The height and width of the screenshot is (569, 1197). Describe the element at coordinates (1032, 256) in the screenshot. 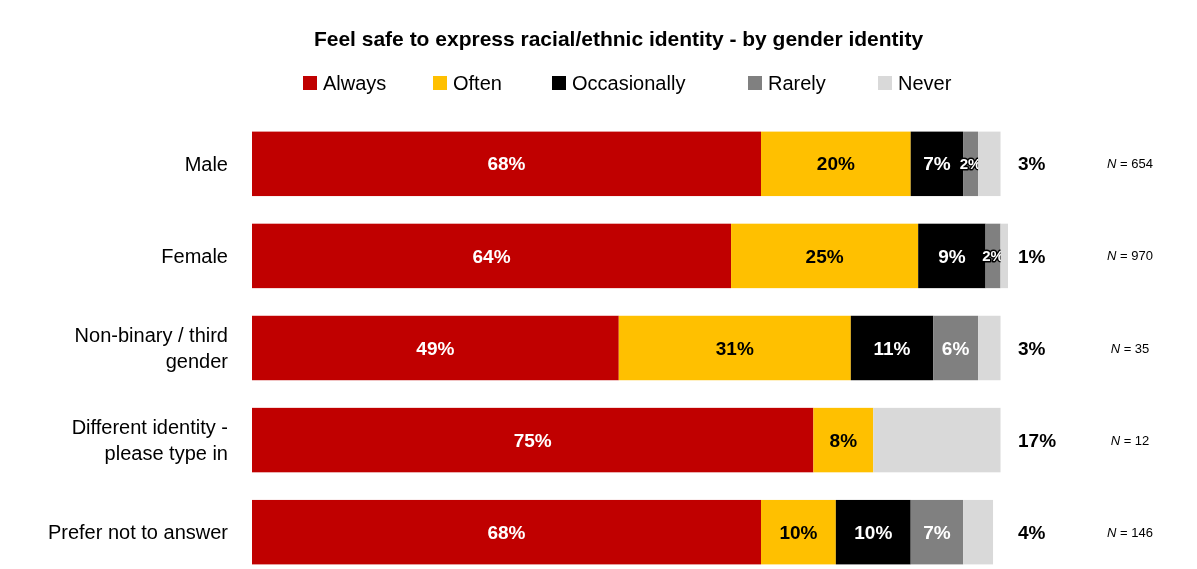

I see `data-label: 1%` at that location.